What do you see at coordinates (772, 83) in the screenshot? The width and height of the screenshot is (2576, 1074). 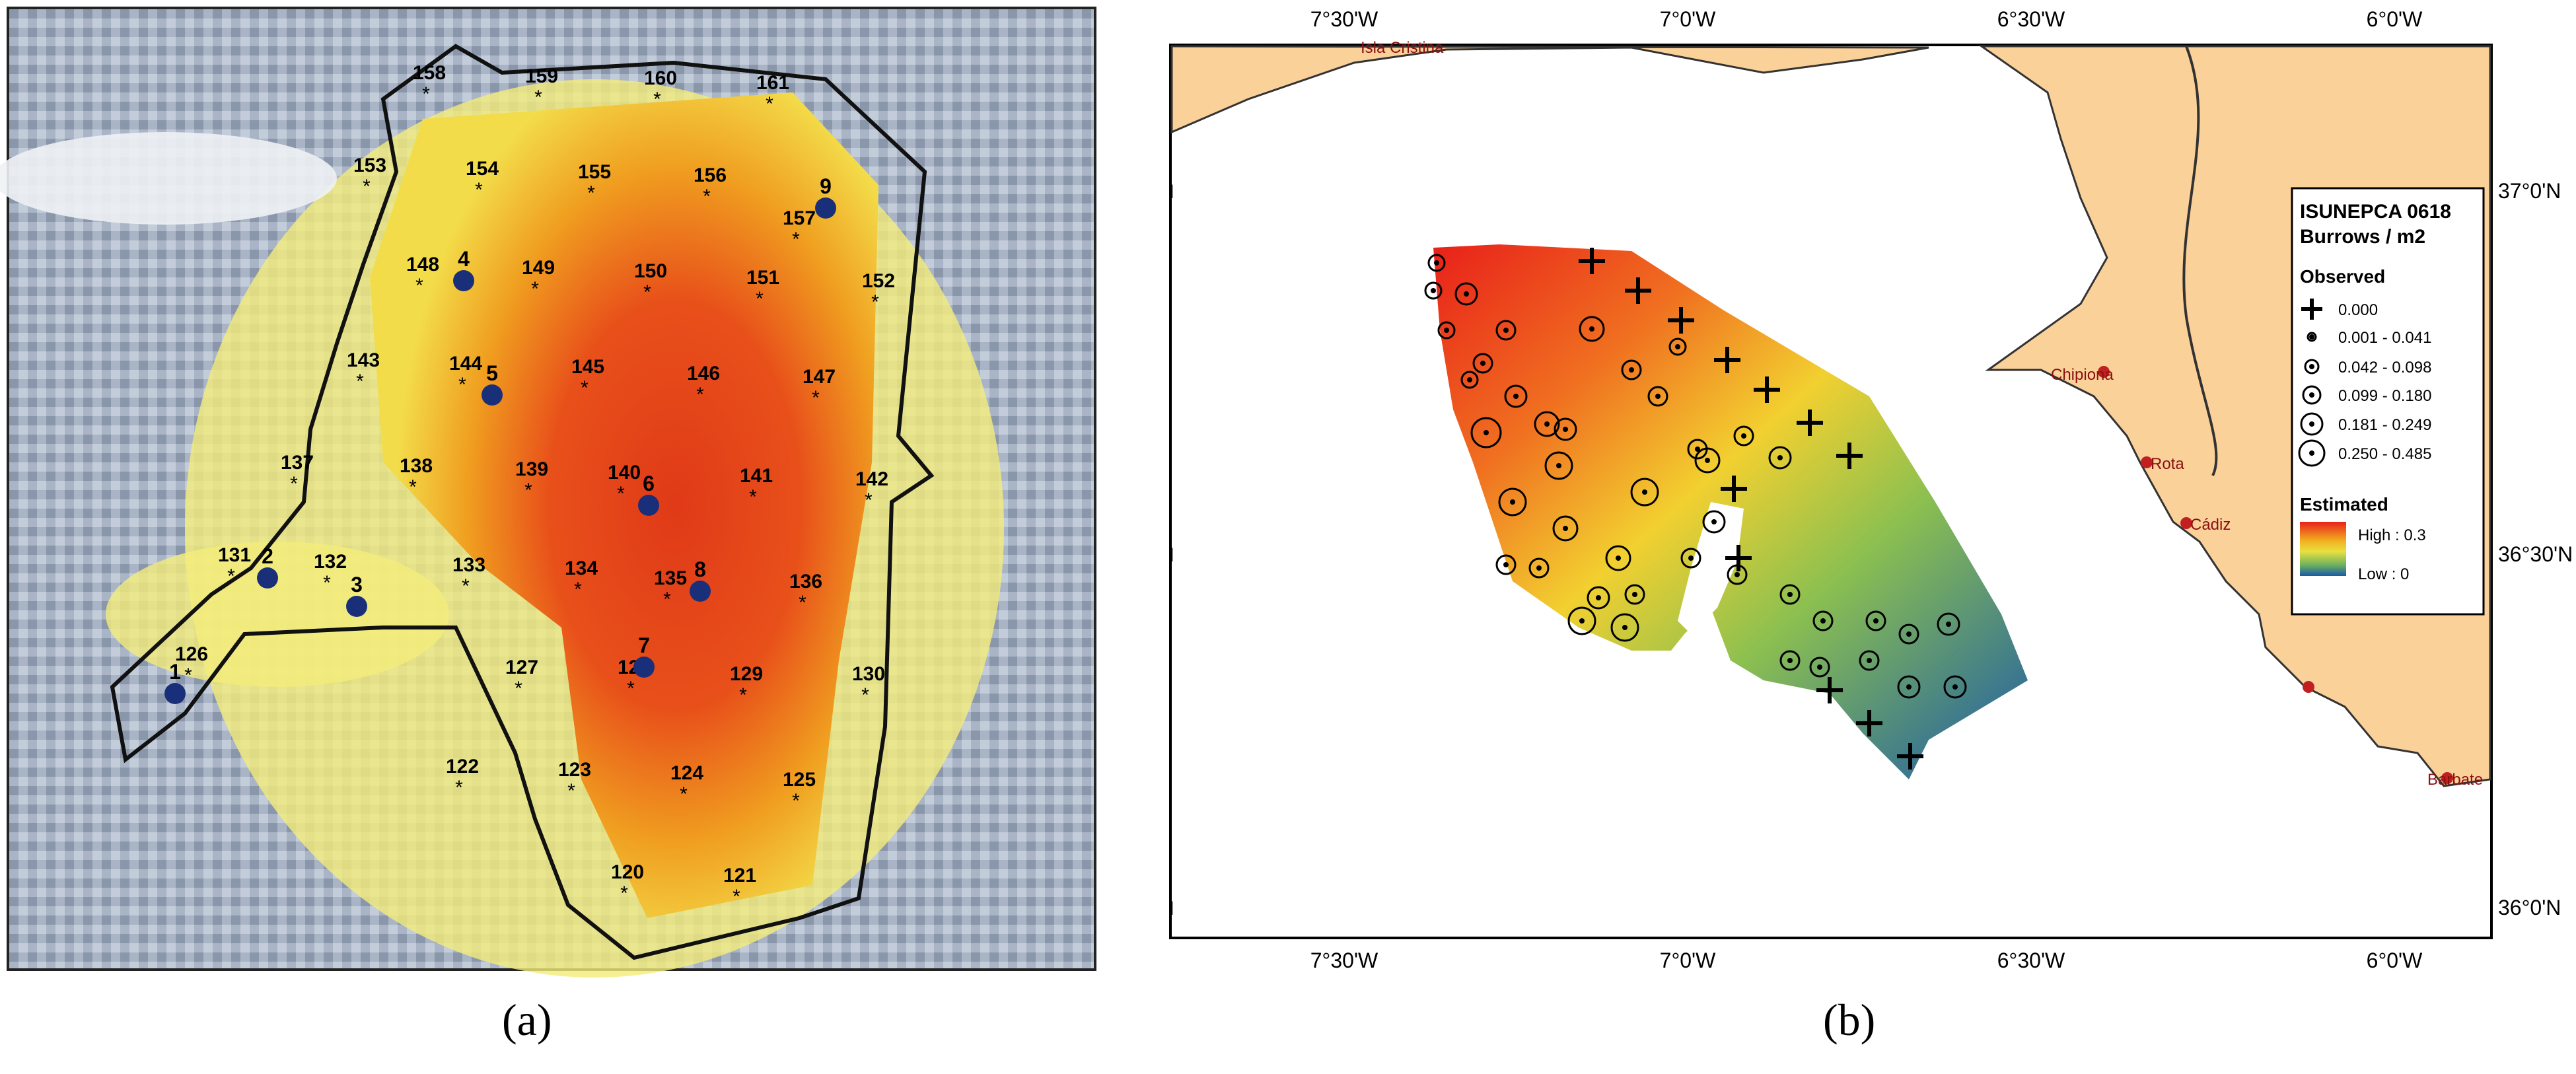 I see `station-label: 161` at bounding box center [772, 83].